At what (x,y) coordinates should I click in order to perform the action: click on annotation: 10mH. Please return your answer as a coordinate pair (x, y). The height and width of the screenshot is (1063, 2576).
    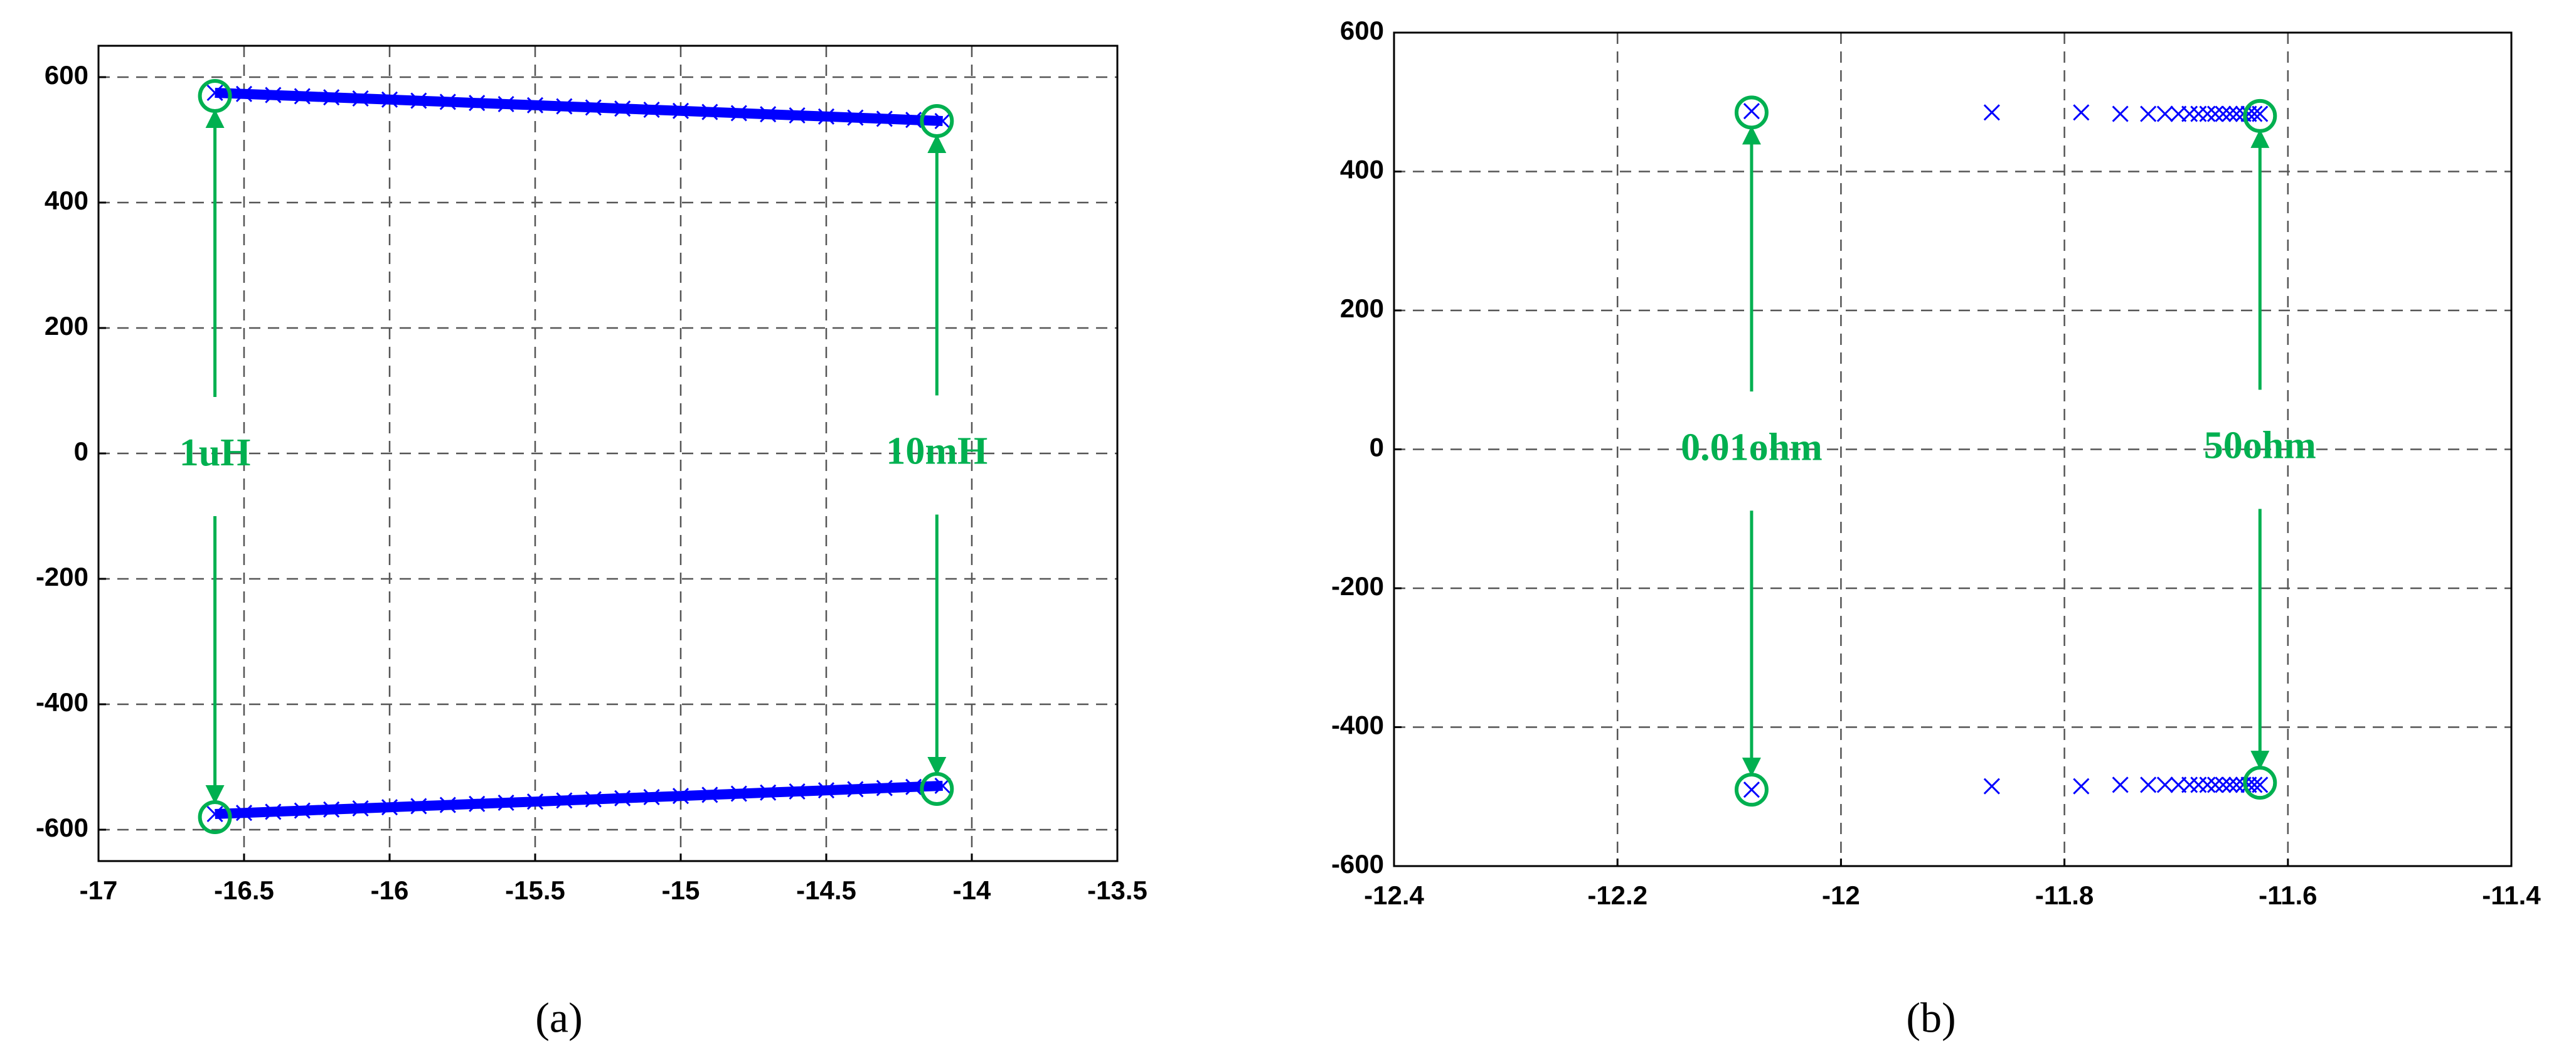
    Looking at the image, I should click on (936, 451).